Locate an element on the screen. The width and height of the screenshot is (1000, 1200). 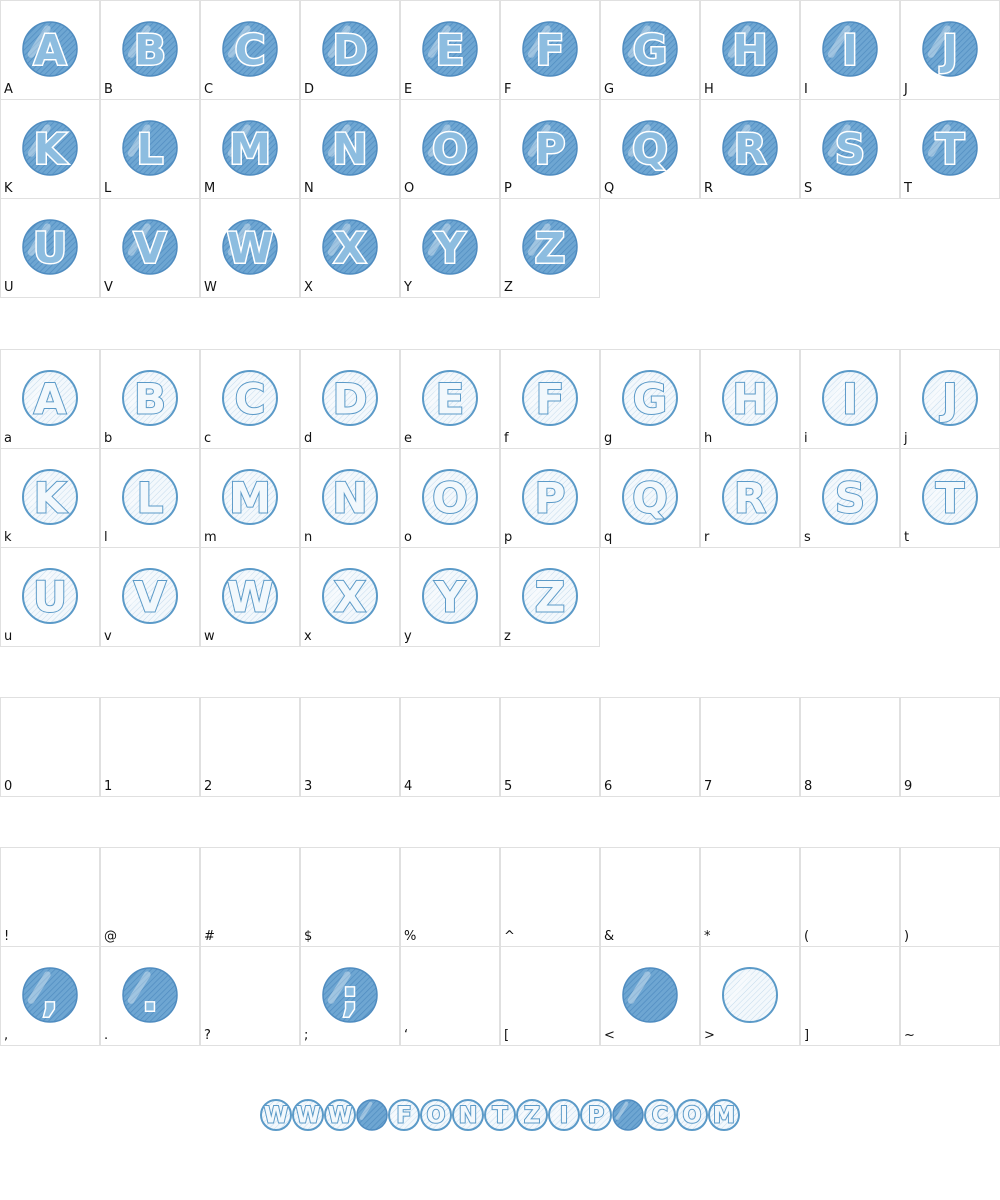
cell-label: $ is located at coordinates (308, 936).